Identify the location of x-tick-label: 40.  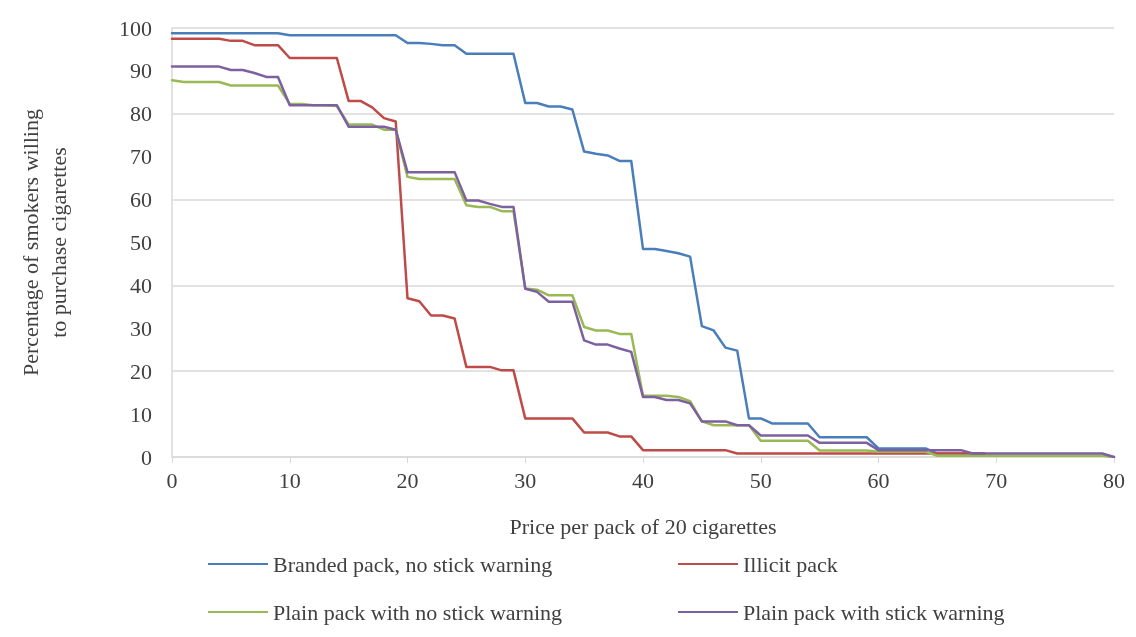
(643, 480).